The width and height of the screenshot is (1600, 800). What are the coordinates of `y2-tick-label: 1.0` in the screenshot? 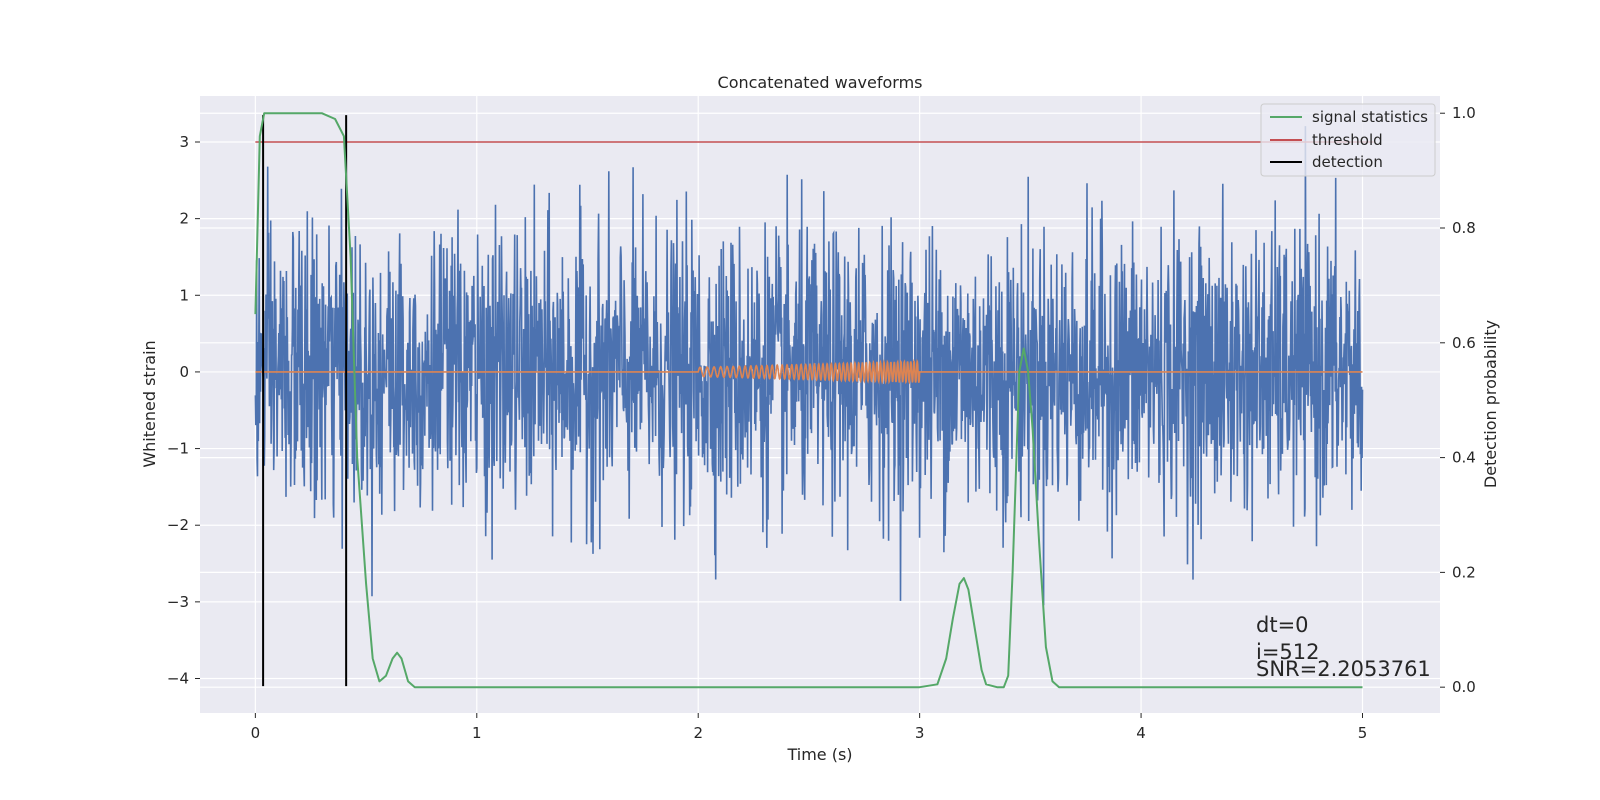 It's located at (1464, 113).